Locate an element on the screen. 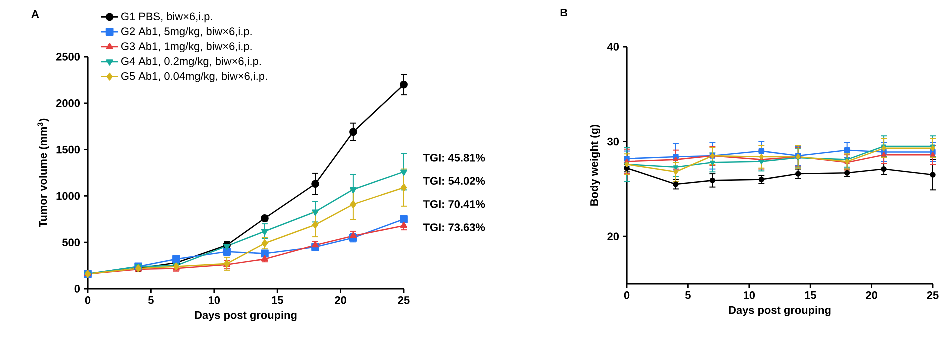  legend-label: G1 PBS, biw×6,i.p. is located at coordinates (167, 17).